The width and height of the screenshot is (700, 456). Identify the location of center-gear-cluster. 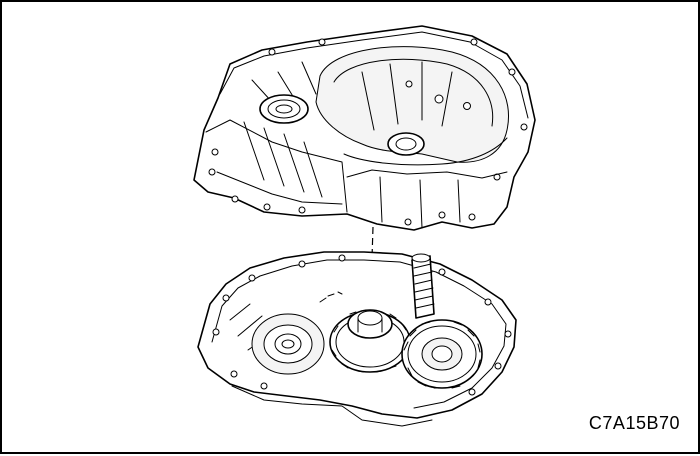
(370, 341).